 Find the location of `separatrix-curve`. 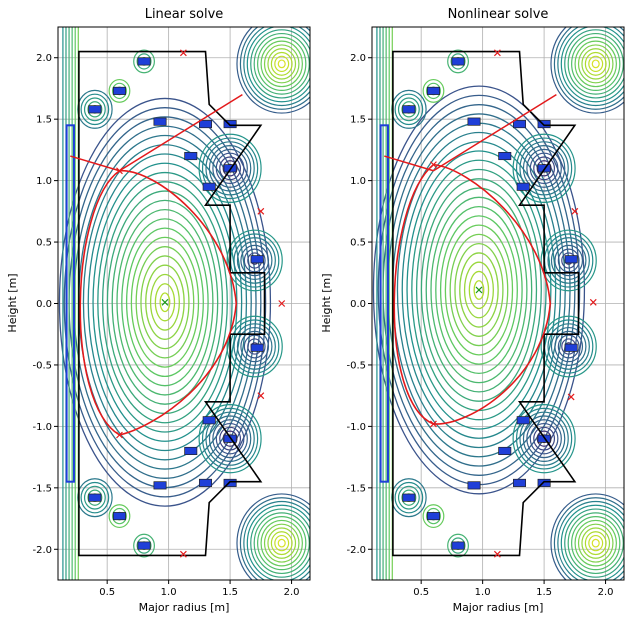

separatrix-curve is located at coordinates (158, 302).